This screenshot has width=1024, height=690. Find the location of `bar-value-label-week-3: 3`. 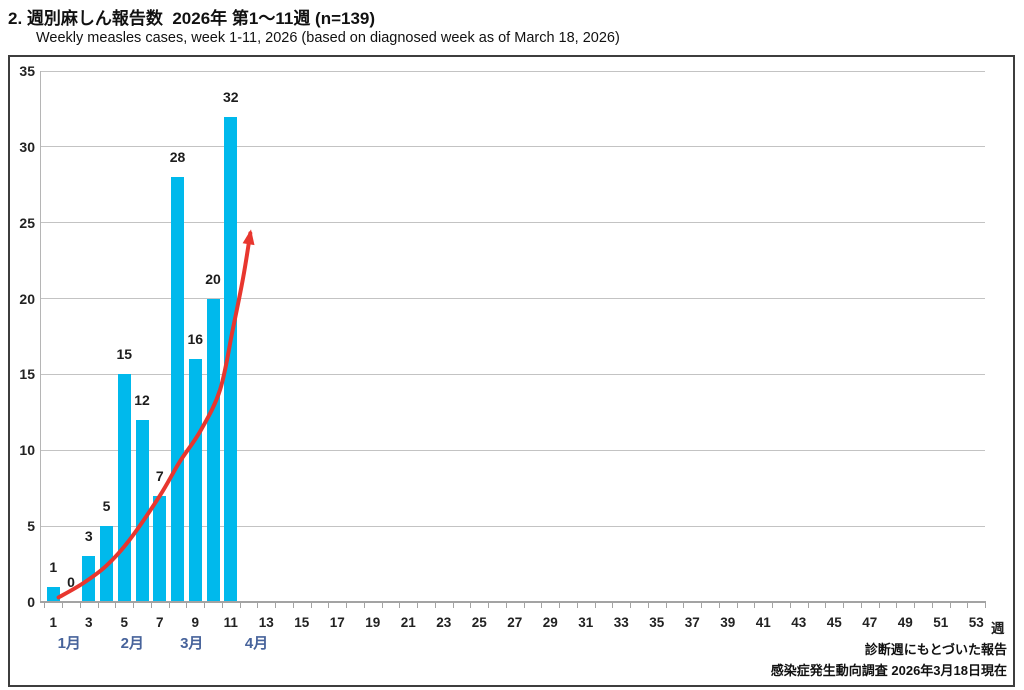

bar-value-label-week-3: 3 is located at coordinates (88, 536).